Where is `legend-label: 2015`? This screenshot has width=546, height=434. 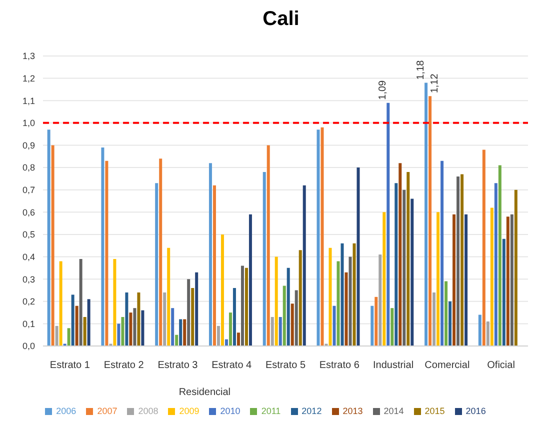
legend-label: 2015 is located at coordinates (434, 411).